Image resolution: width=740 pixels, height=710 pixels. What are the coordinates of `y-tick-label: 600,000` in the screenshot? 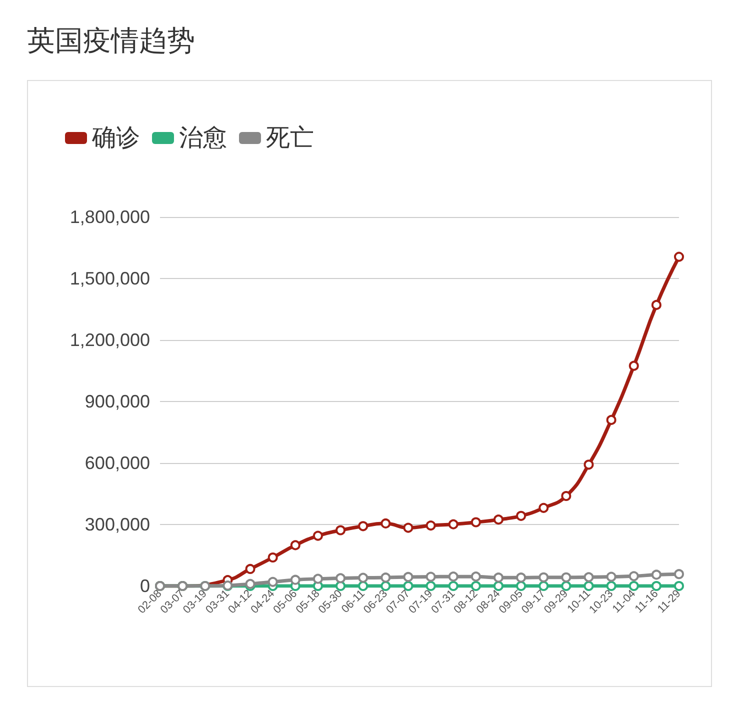 It's located at (117, 463).